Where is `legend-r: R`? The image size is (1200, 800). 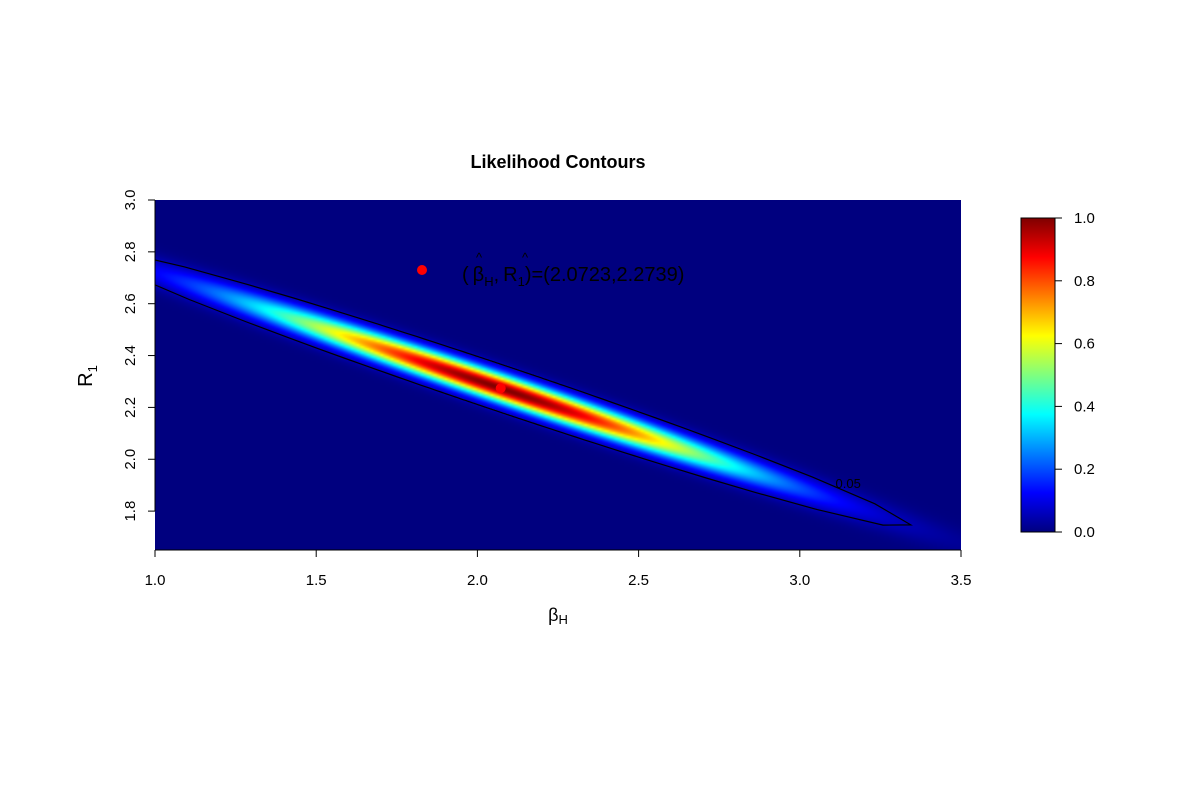
legend-r: R is located at coordinates (510, 275).